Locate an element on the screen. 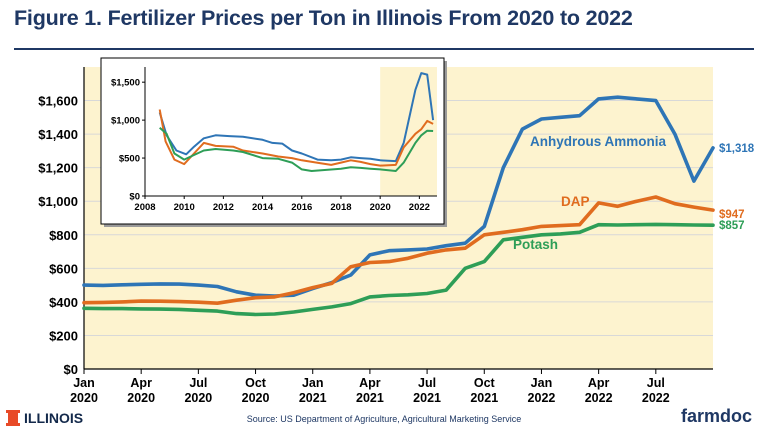  inset-series-line-anhydrous-ammonia is located at coordinates (296, 117).